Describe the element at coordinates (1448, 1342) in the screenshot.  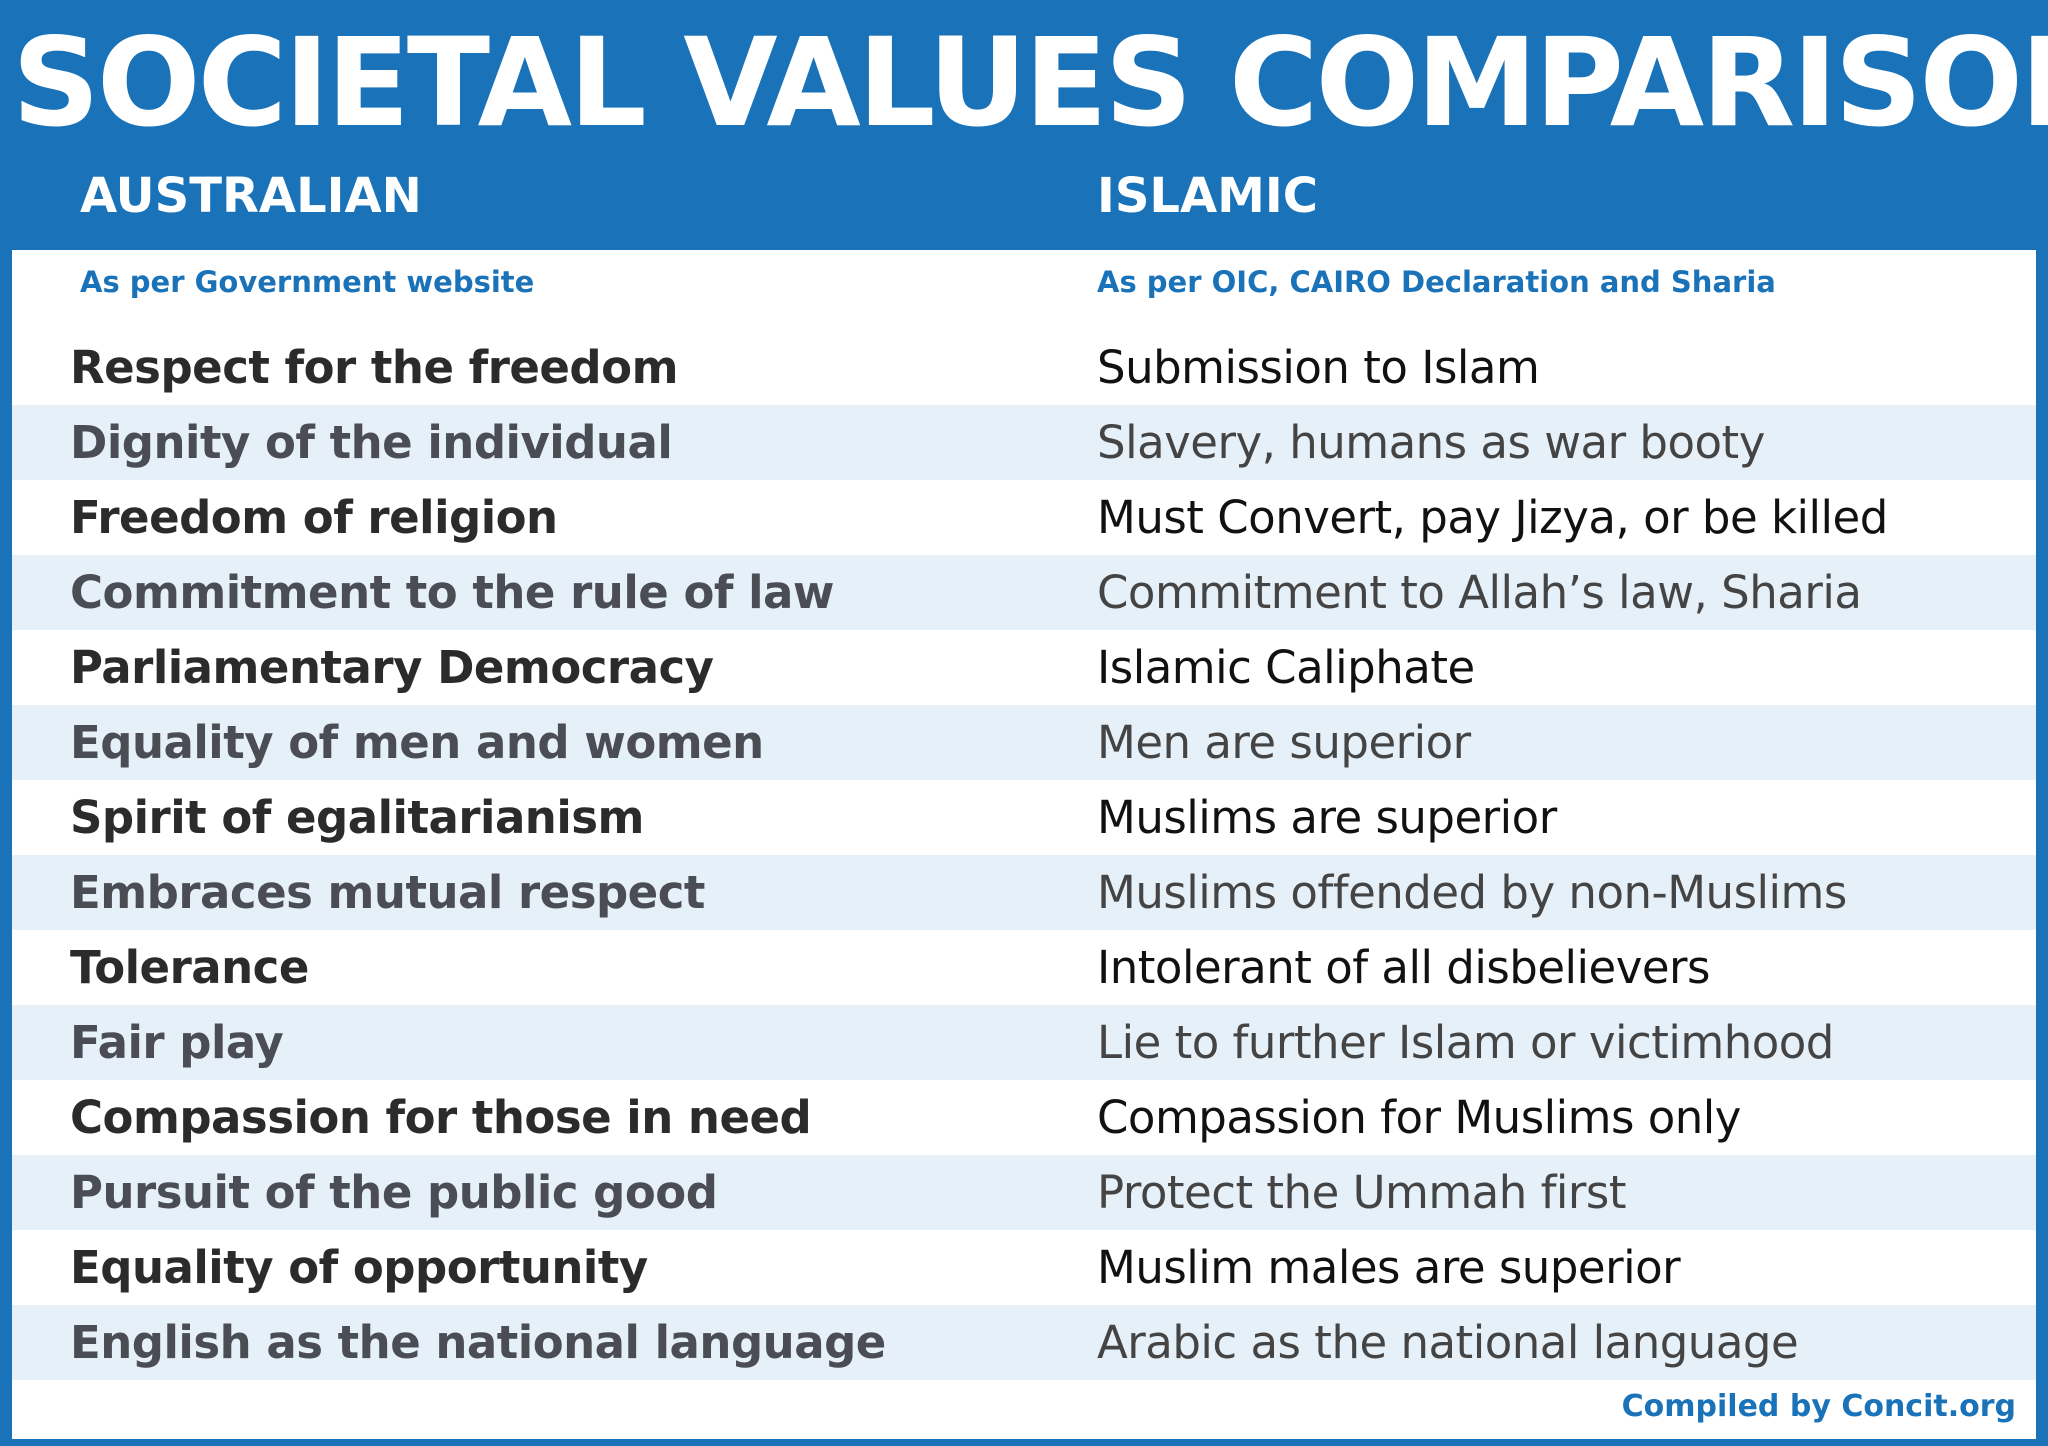
I see `islamic-value: Arabic as the national language` at that location.